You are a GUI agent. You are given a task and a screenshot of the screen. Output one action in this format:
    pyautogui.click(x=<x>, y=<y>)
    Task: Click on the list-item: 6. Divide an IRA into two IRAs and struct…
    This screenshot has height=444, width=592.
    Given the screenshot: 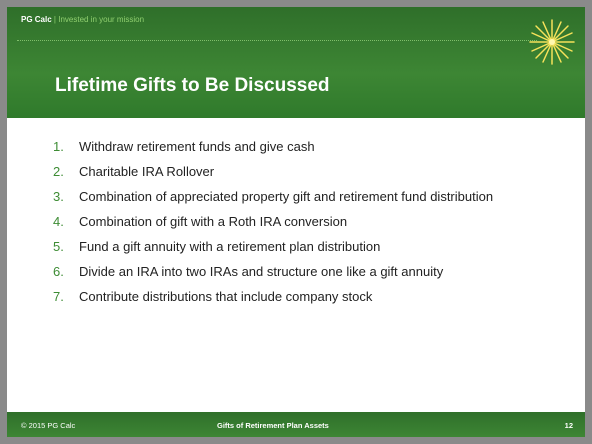 What is the action you would take?
    pyautogui.click(x=293, y=271)
    